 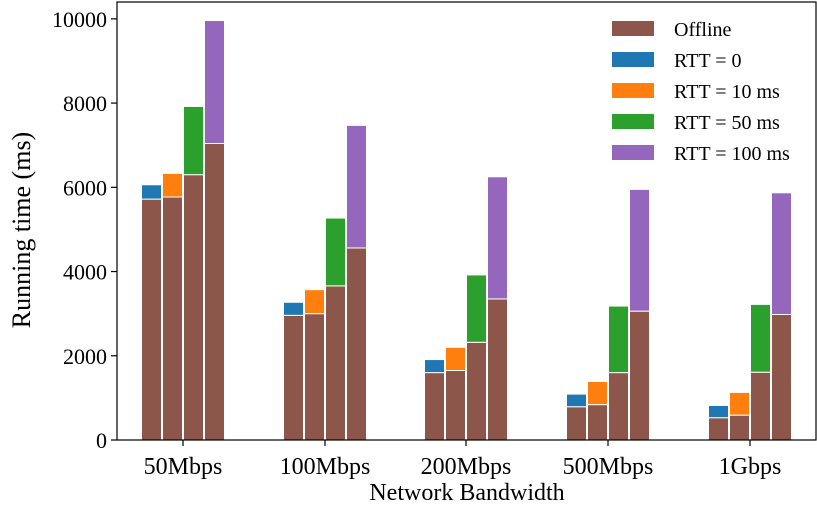 I want to click on x-tick-label: 1Gbps, so click(x=750, y=467).